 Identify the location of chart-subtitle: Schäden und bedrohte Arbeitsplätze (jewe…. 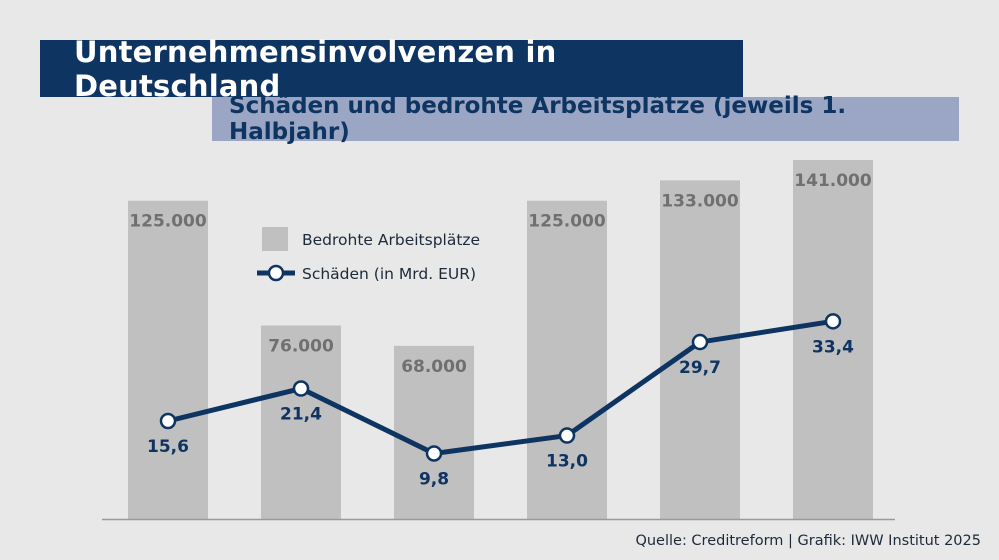
(585, 119).